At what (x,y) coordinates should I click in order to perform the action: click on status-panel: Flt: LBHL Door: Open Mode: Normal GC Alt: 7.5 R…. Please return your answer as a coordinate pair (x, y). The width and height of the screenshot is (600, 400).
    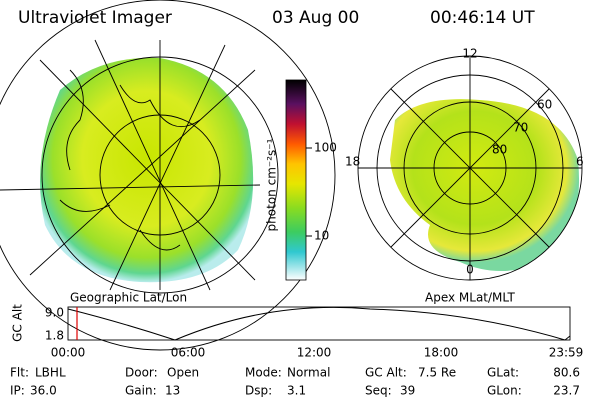
    Looking at the image, I should click on (295, 382).